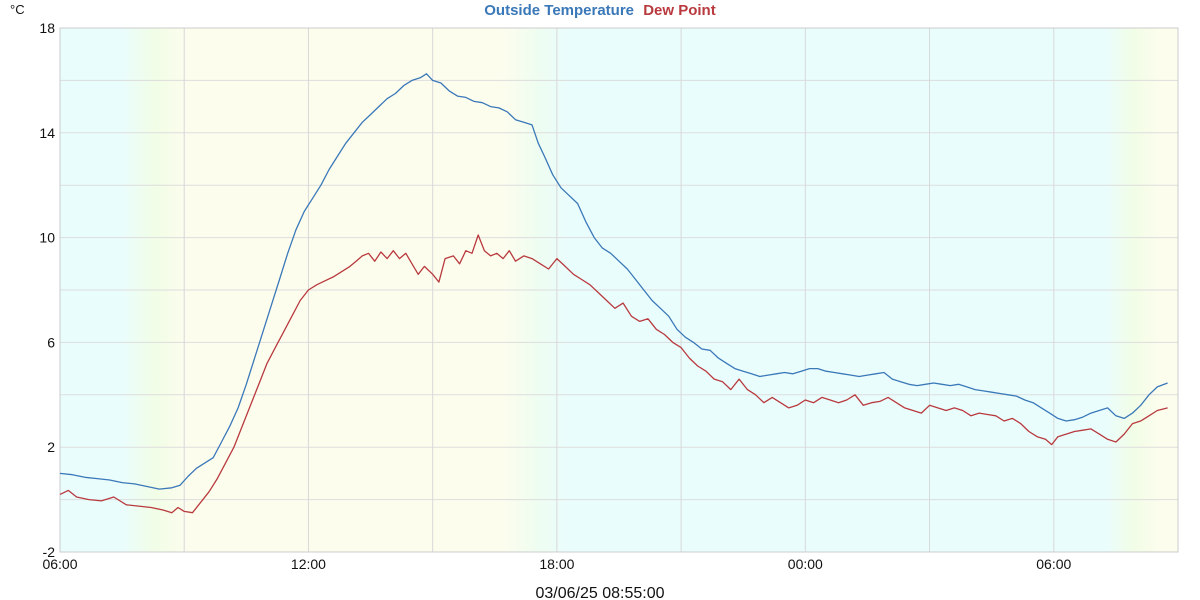 The image size is (1200, 600). I want to click on x-tick-labels: 06:00 12:00 18:00 00:00 06:00, so click(556, 564).